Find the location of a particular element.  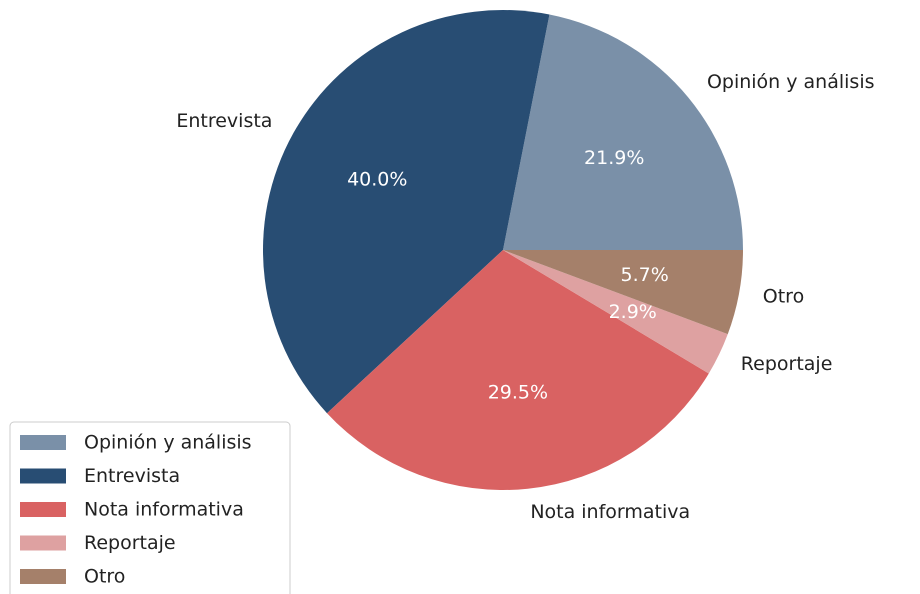

slice-label: Entrevista is located at coordinates (224, 121).